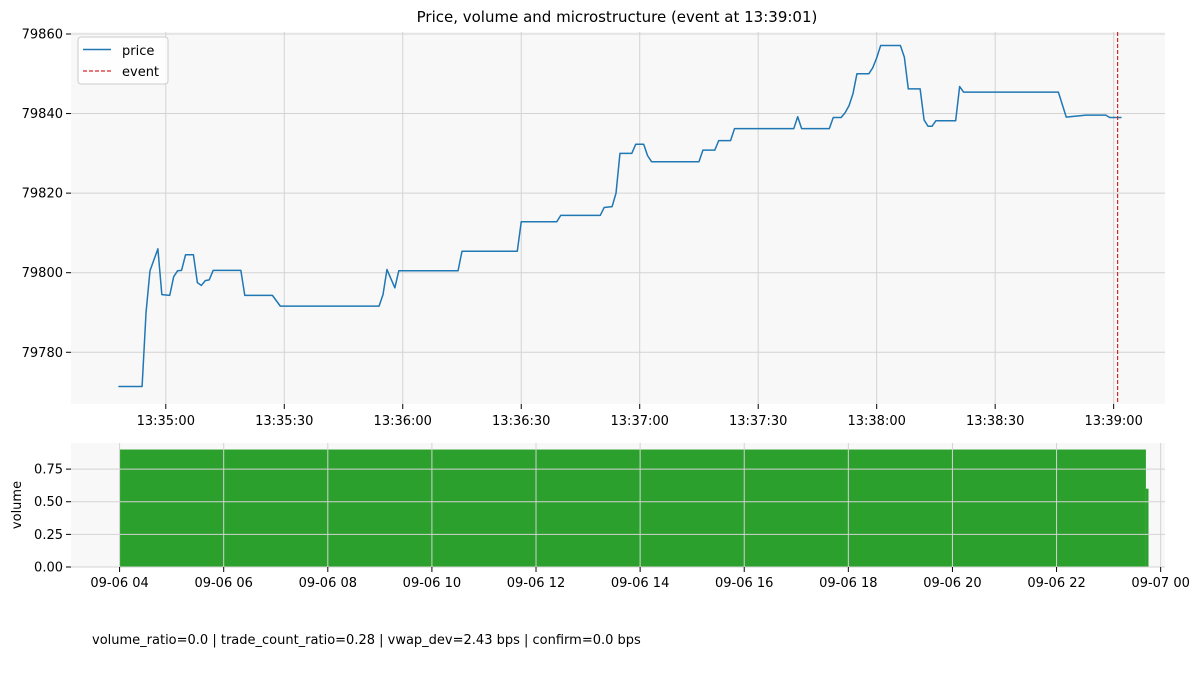 This screenshot has height=690, width=1194. Describe the element at coordinates (52, 519) in the screenshot. I see `volume-y-axis: 0.00 0.25 0.50 0.75` at that location.